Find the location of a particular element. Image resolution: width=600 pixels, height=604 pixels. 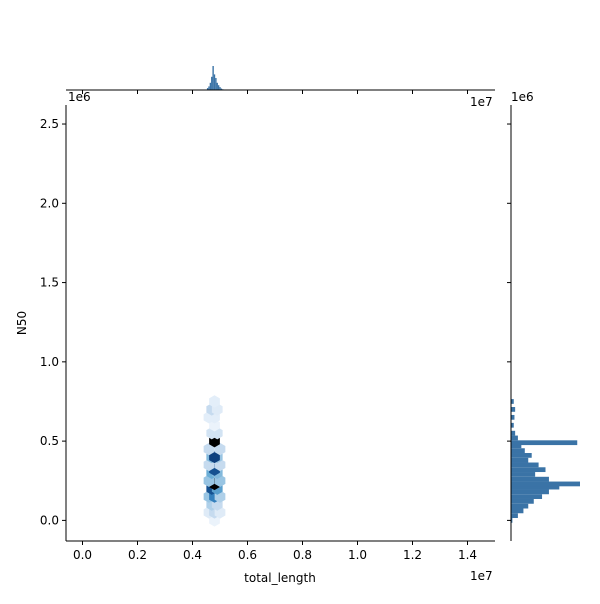

y-axis-ticks: 0.0 0.5 1.0 1.5 2.0 2.5 is located at coordinates (53, 322).